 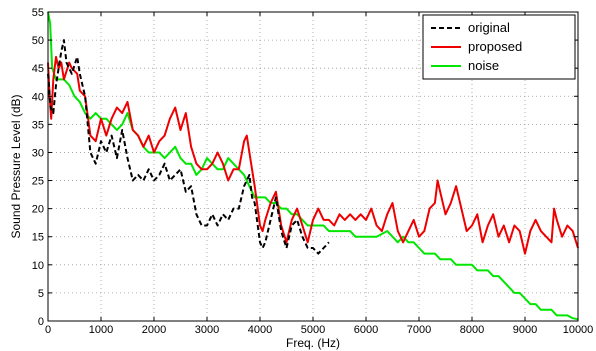 I want to click on y-tick-label: 5, so click(x=41, y=294).